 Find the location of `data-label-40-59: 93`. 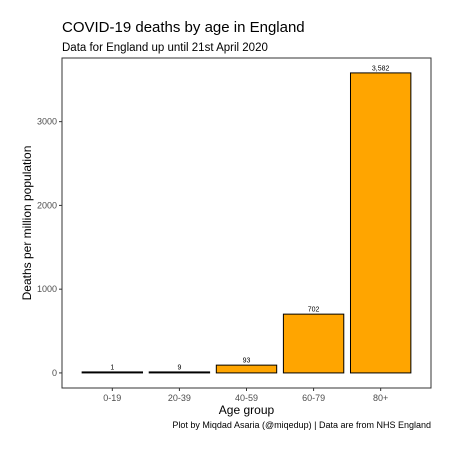

data-label-40-59: 93 is located at coordinates (247, 361).